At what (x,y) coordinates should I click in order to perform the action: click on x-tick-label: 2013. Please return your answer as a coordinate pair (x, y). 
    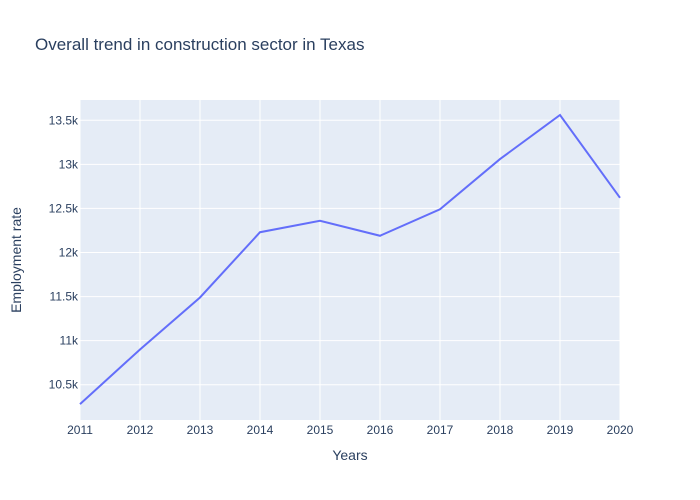
    Looking at the image, I should click on (200, 430).